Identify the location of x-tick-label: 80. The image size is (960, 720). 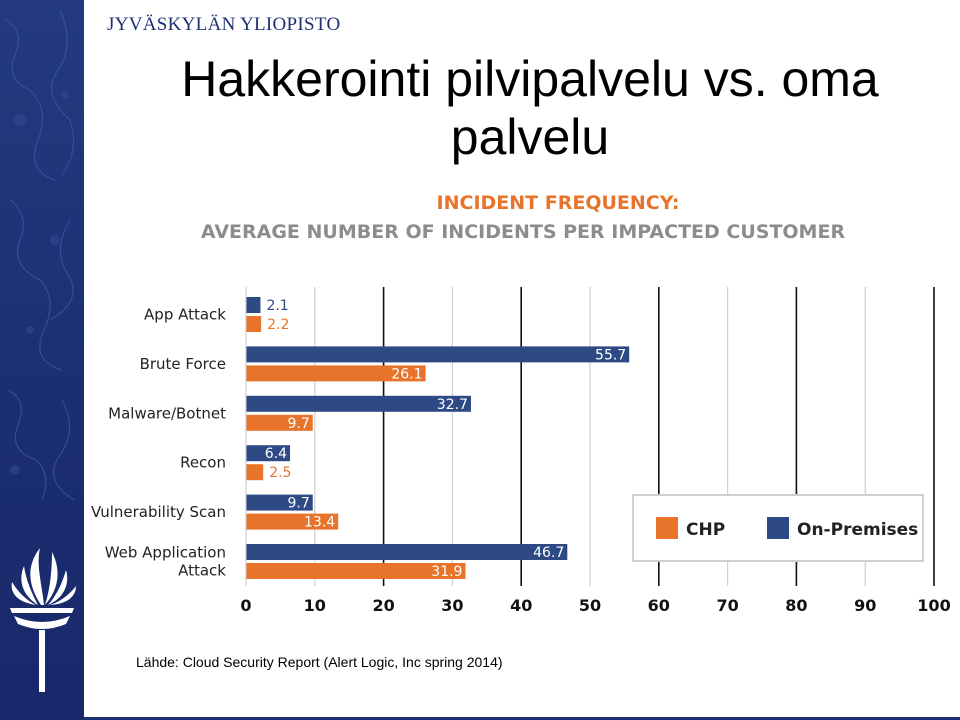
(796, 605).